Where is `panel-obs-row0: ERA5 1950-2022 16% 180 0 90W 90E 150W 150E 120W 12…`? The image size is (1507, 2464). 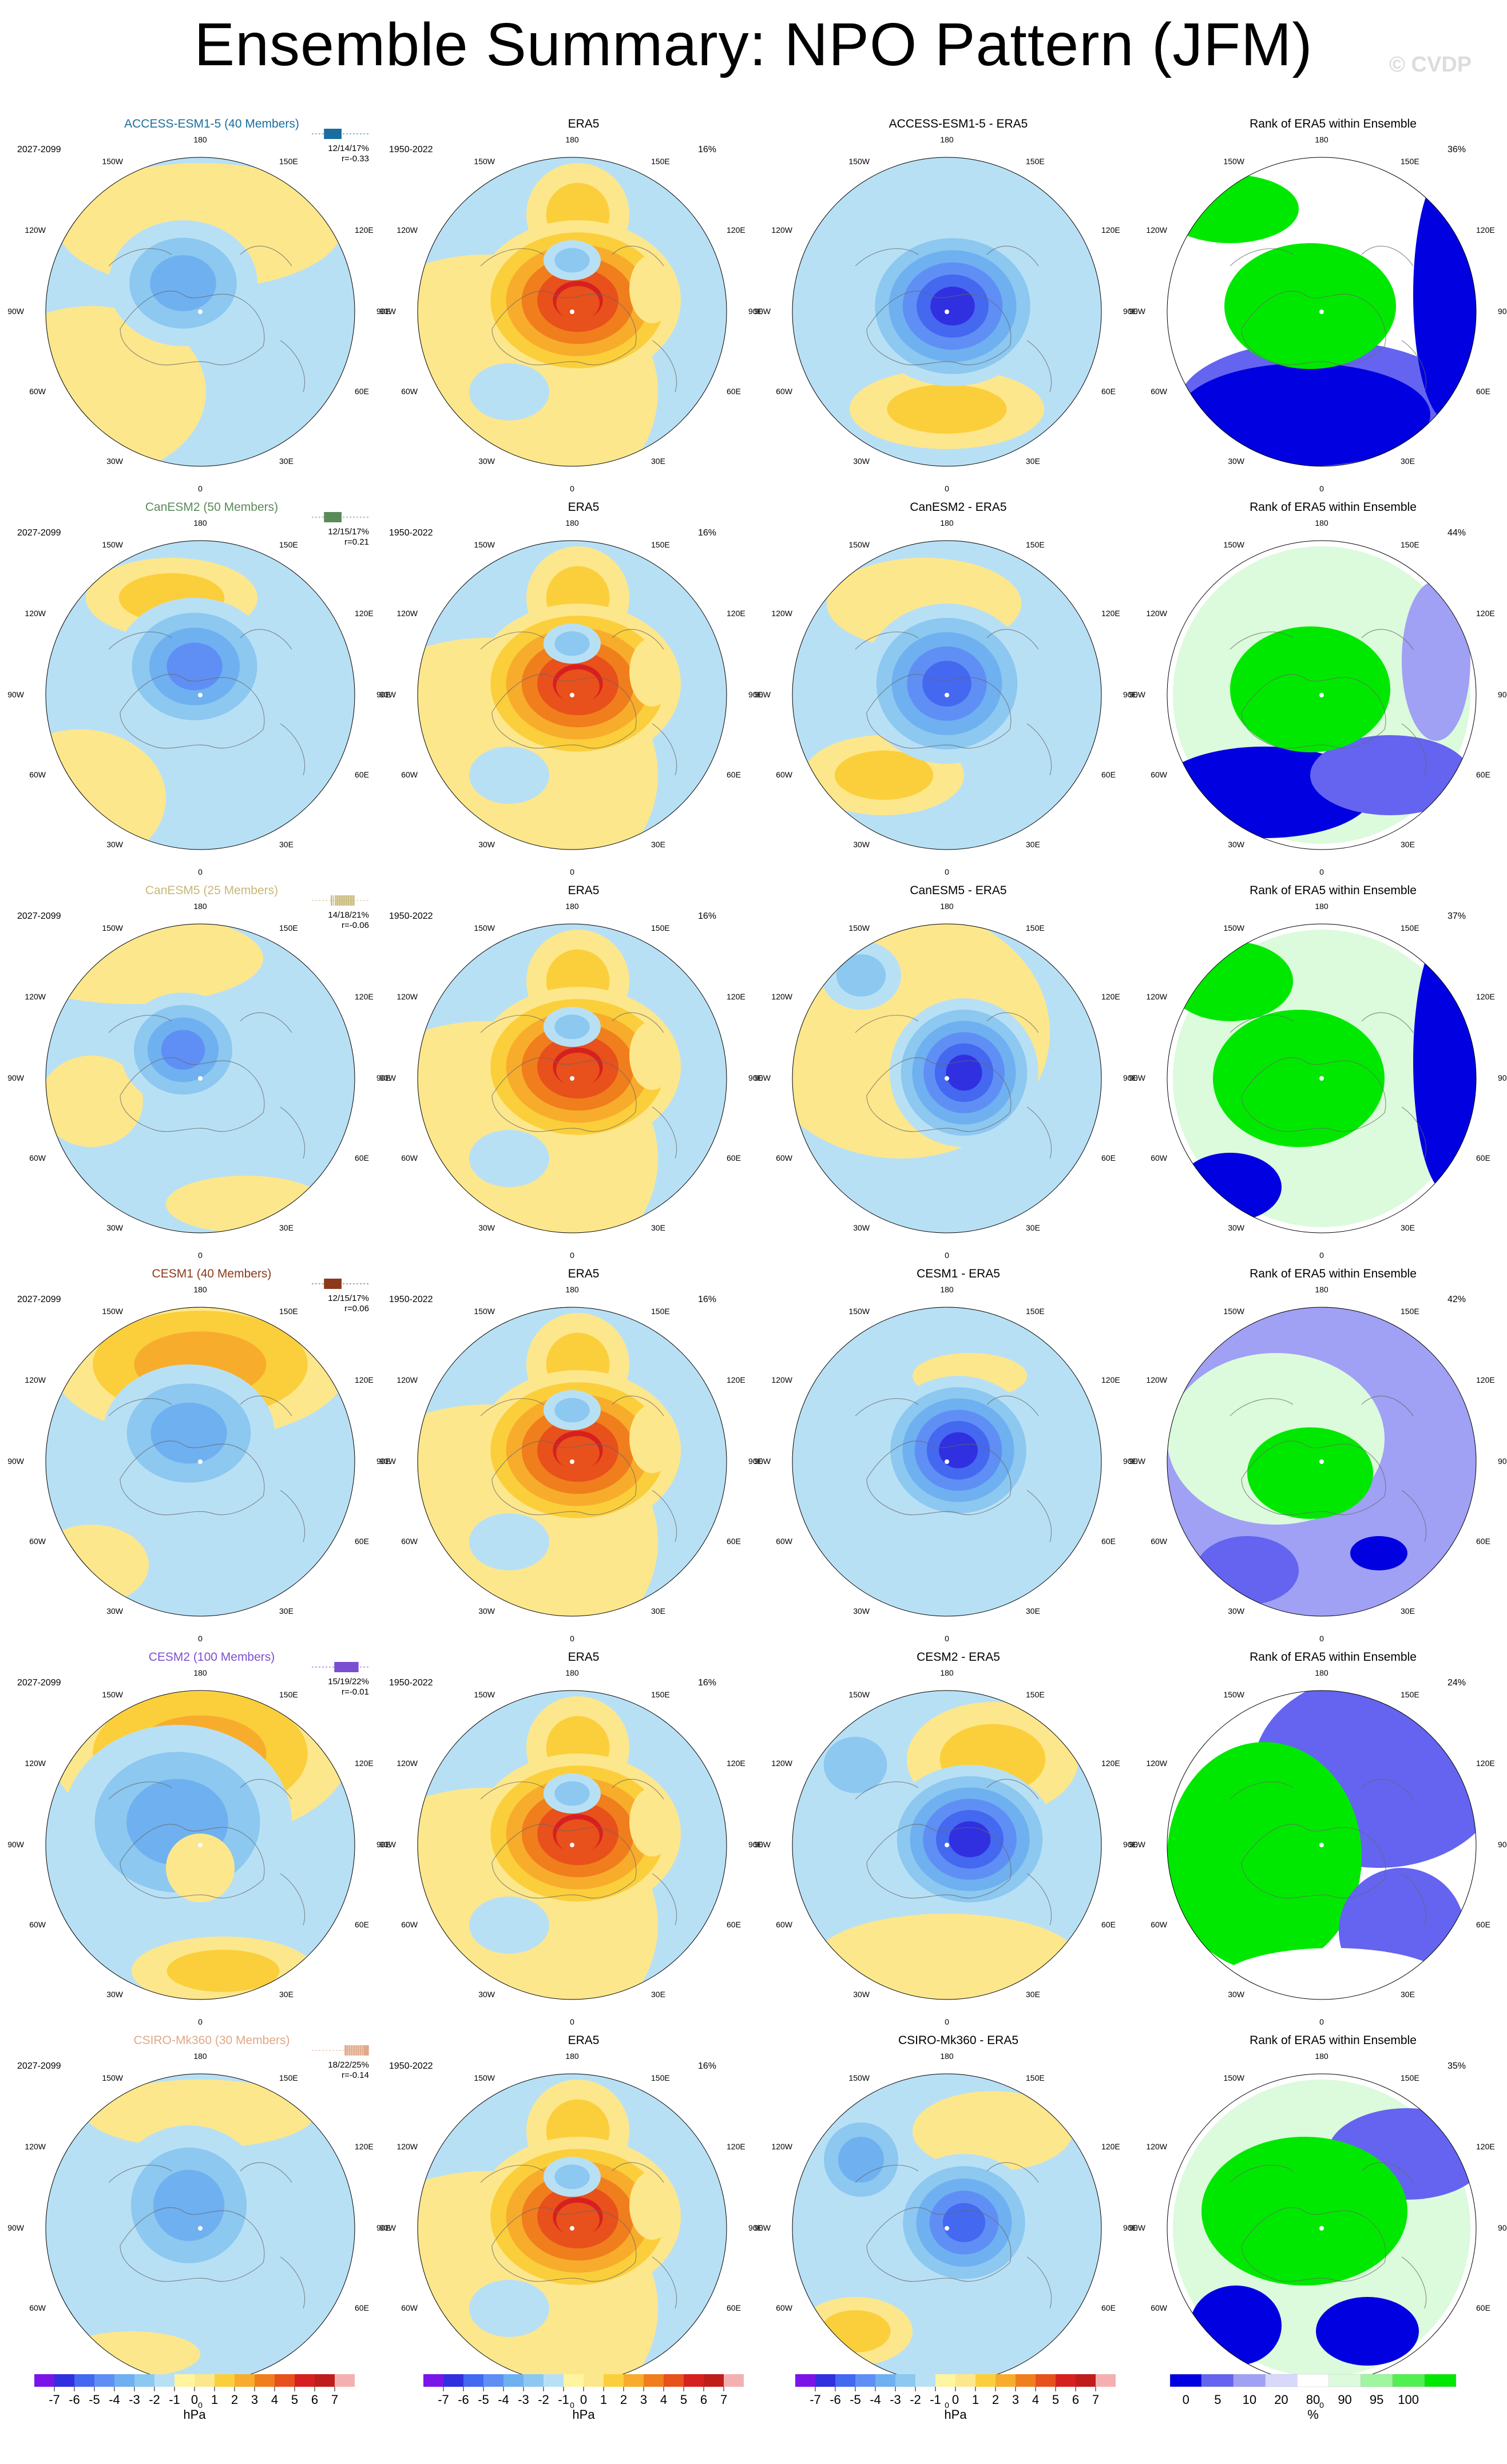
panel-obs-row0: ERA5 1950-2022 16% 180 0 90W 90E 150W 150E 120W 12… is located at coordinates (571, 305).